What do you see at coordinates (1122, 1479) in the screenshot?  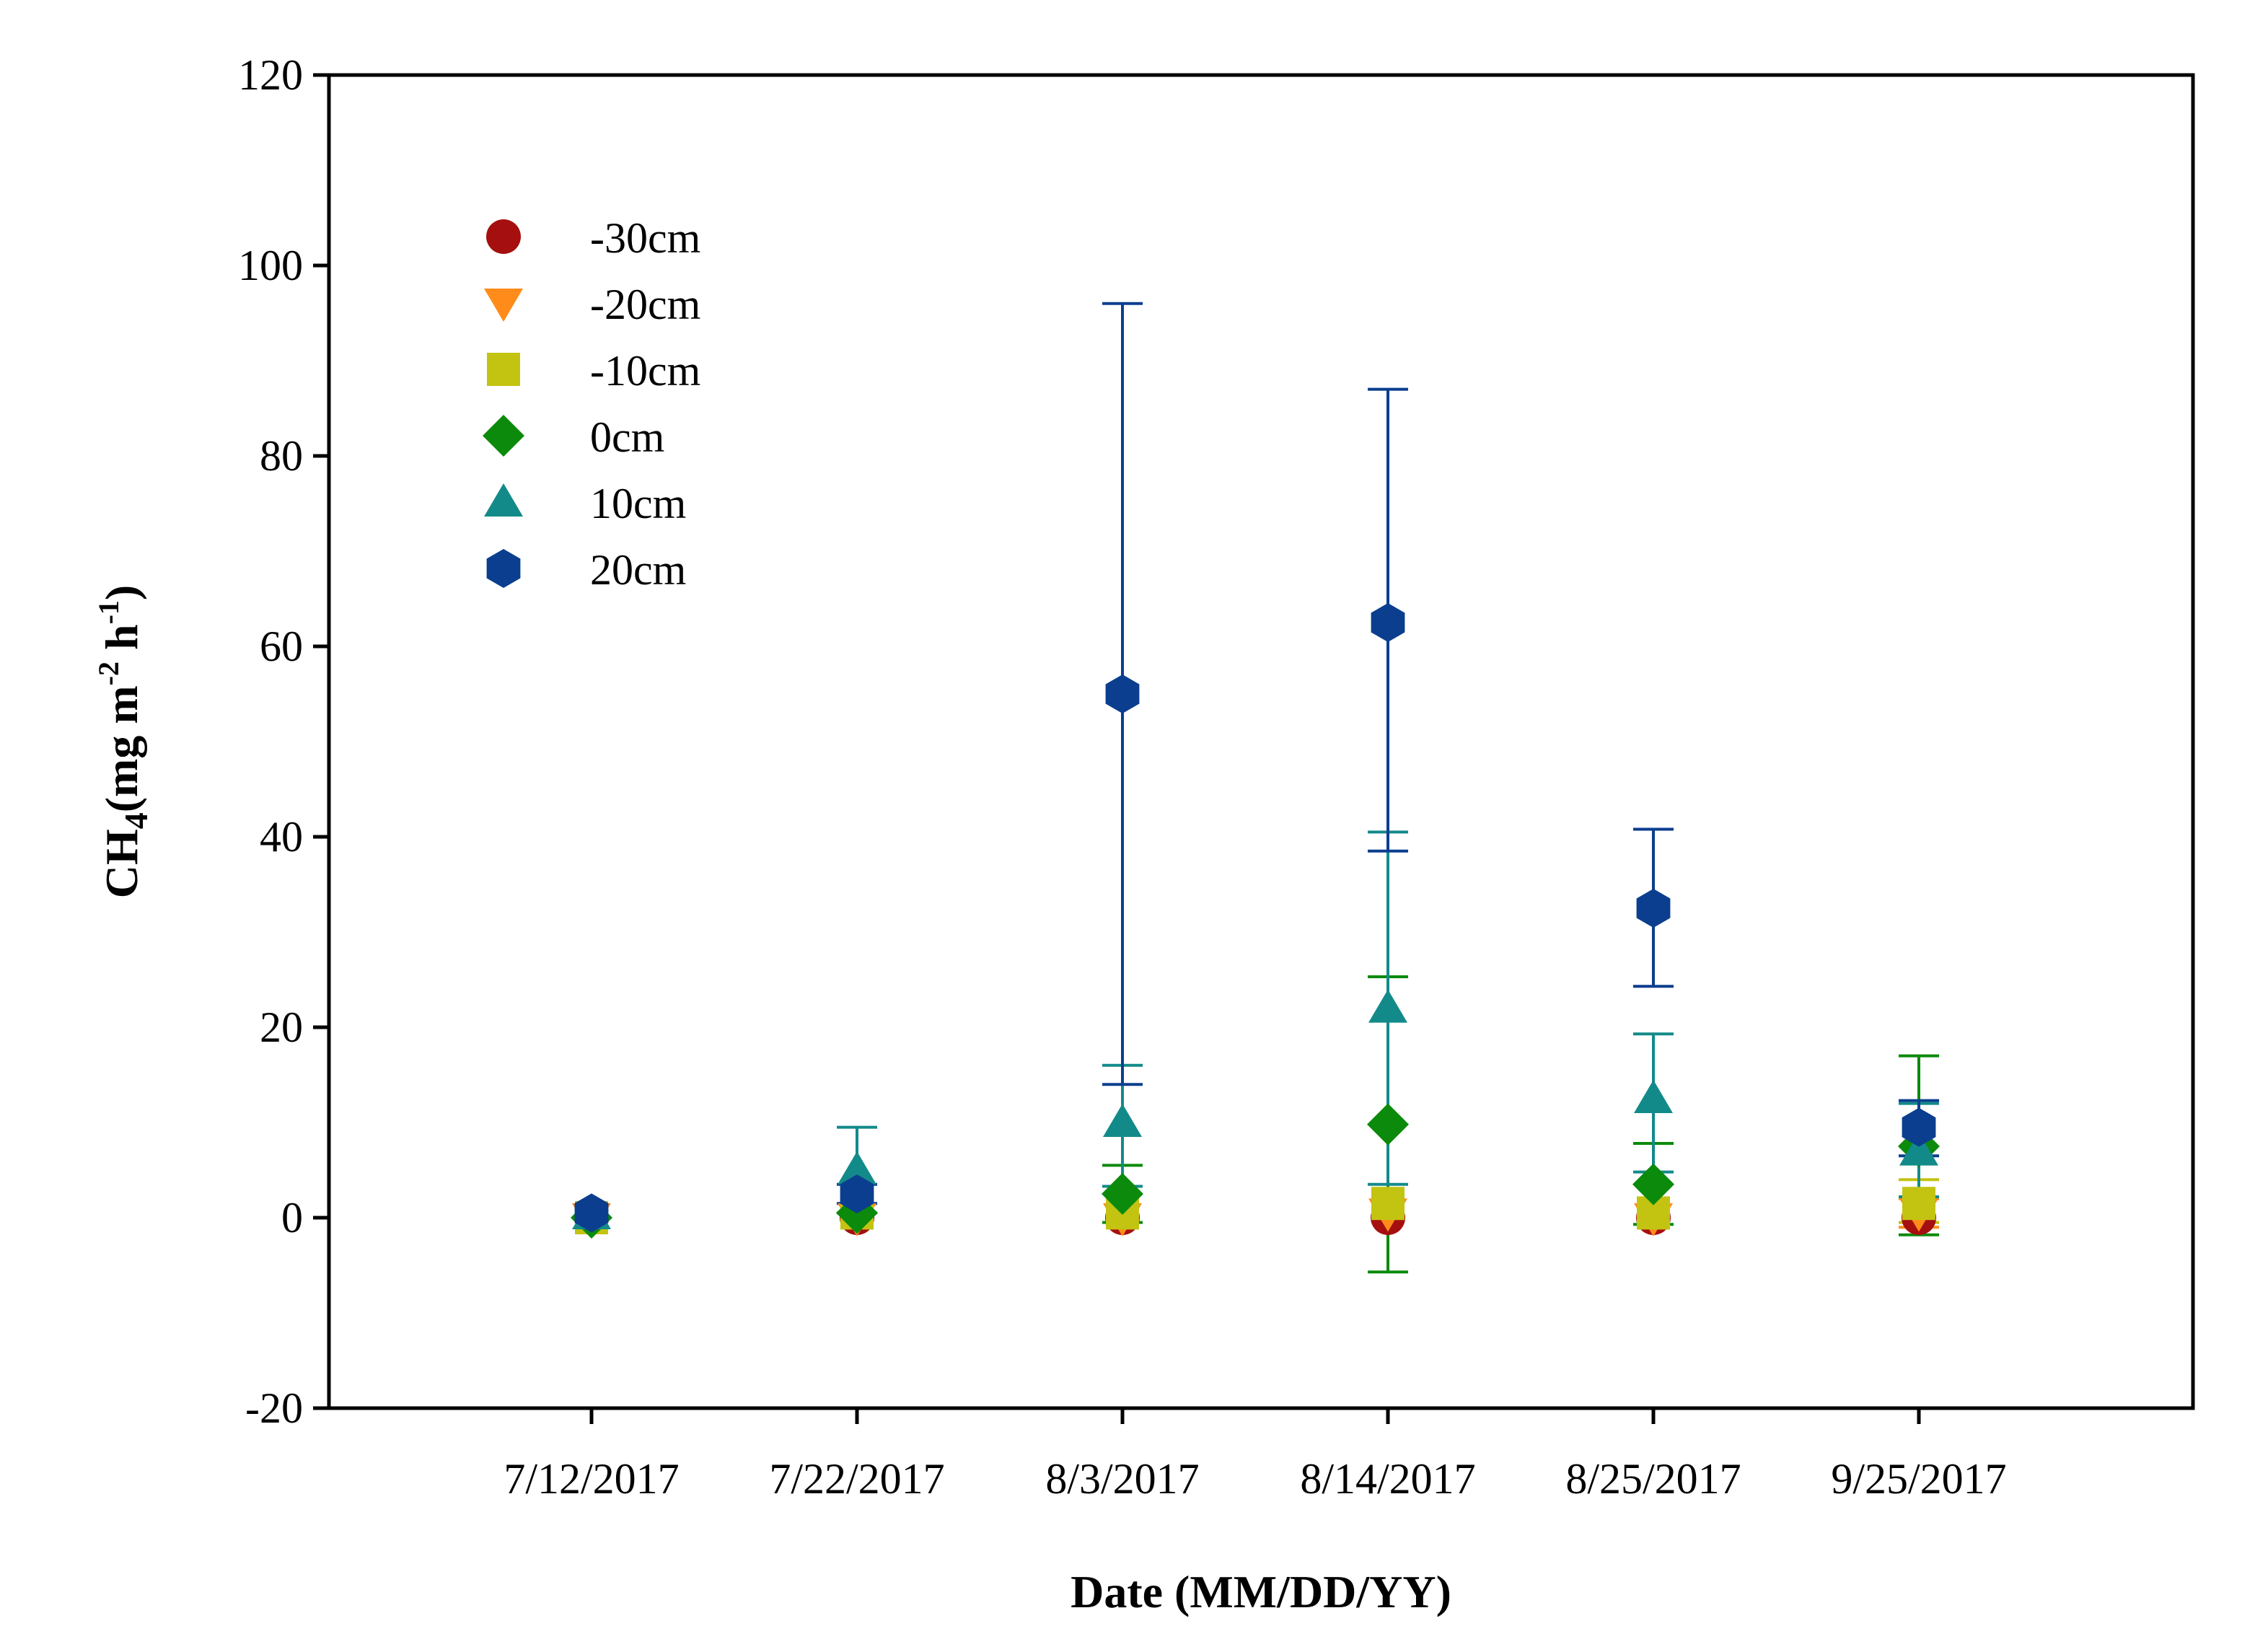 I see `x-tick-label: 8/3/2017` at bounding box center [1122, 1479].